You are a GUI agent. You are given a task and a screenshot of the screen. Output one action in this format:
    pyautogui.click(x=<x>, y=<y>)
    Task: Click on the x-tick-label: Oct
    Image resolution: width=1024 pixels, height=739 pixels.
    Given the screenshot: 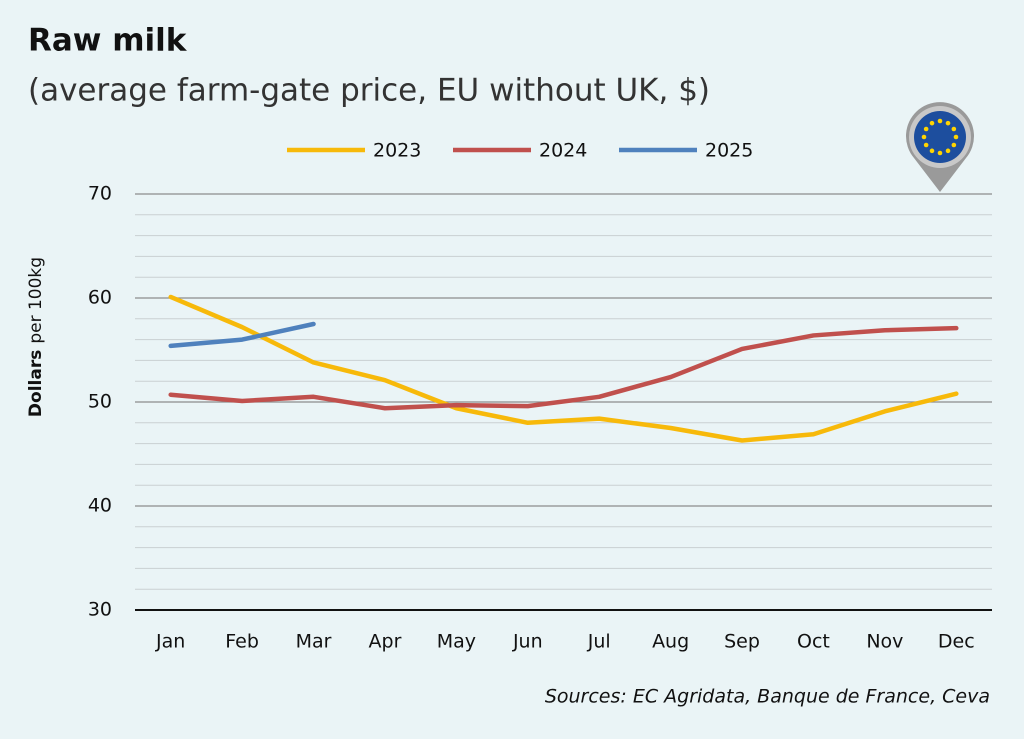 What is the action you would take?
    pyautogui.click(x=813, y=642)
    